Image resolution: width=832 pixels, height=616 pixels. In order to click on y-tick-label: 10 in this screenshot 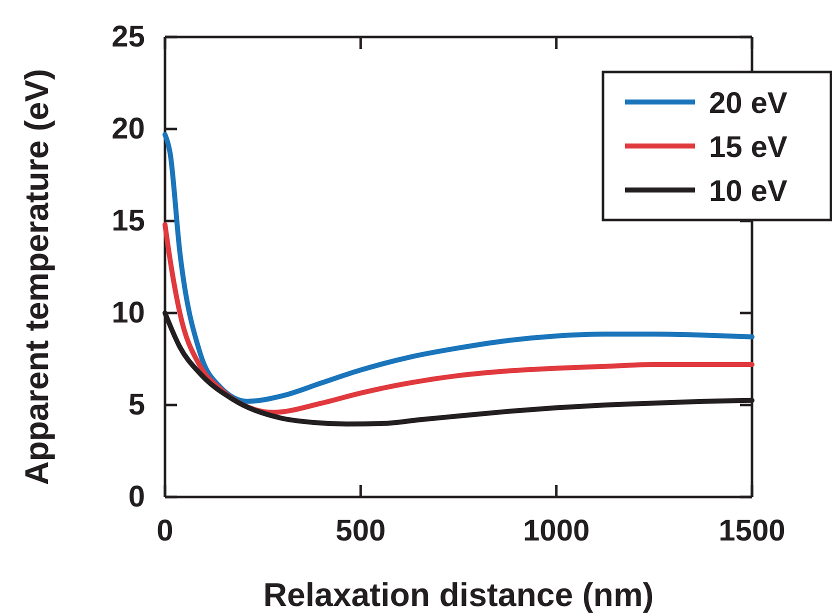, I will do `click(128, 313)`.